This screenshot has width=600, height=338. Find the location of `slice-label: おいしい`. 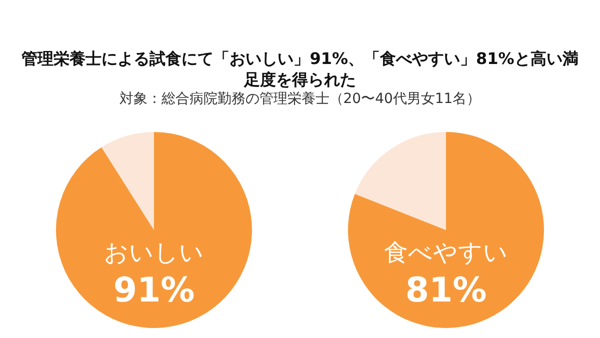

slice-label: おいしい is located at coordinates (154, 252).